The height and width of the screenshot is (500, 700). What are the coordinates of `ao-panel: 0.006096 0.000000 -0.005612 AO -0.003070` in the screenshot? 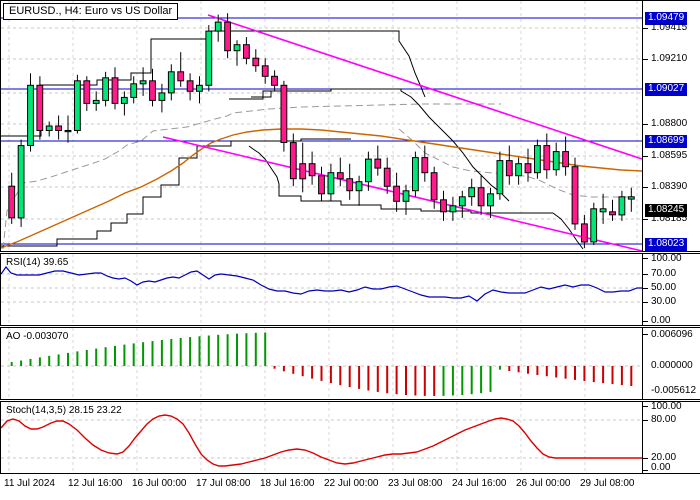 It's located at (350, 363).